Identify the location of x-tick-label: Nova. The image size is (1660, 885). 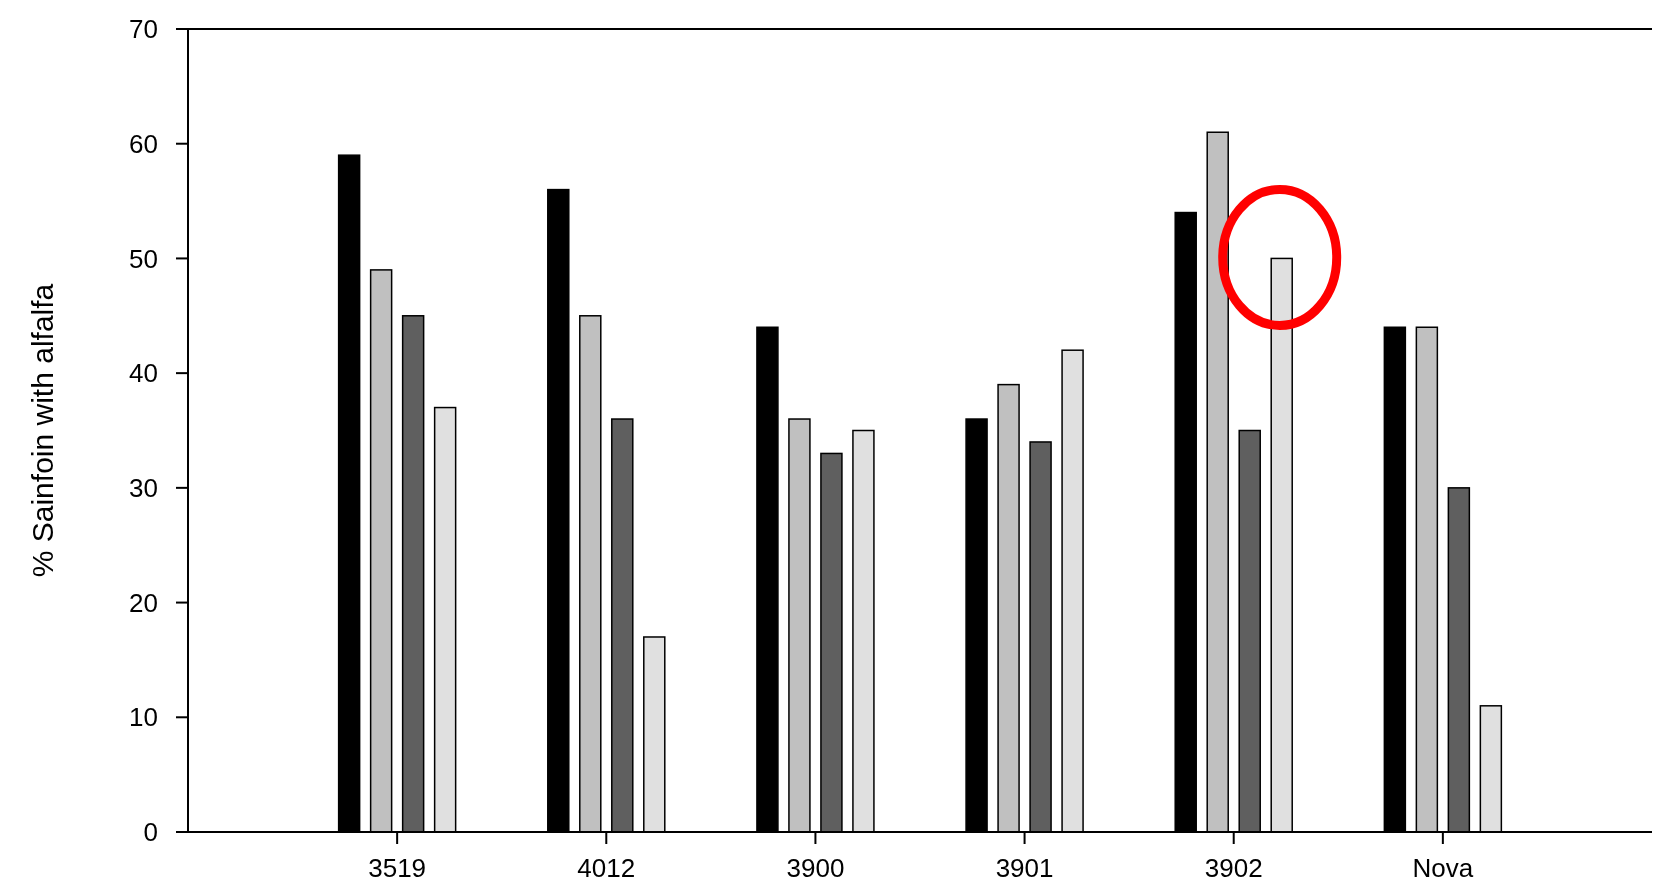
(1443, 868).